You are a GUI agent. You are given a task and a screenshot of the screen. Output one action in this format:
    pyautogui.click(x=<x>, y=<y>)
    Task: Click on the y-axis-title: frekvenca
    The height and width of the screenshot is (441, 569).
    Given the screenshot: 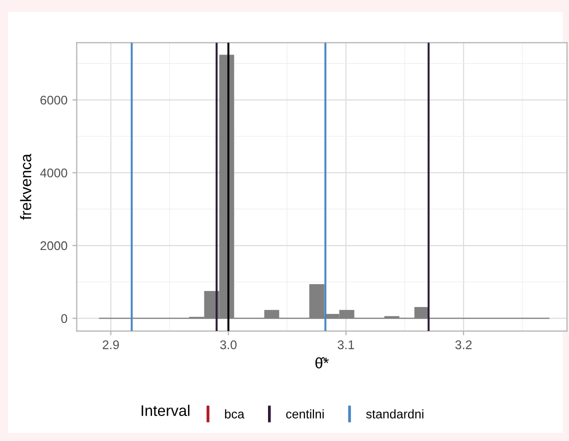 What is the action you would take?
    pyautogui.click(x=26, y=187)
    